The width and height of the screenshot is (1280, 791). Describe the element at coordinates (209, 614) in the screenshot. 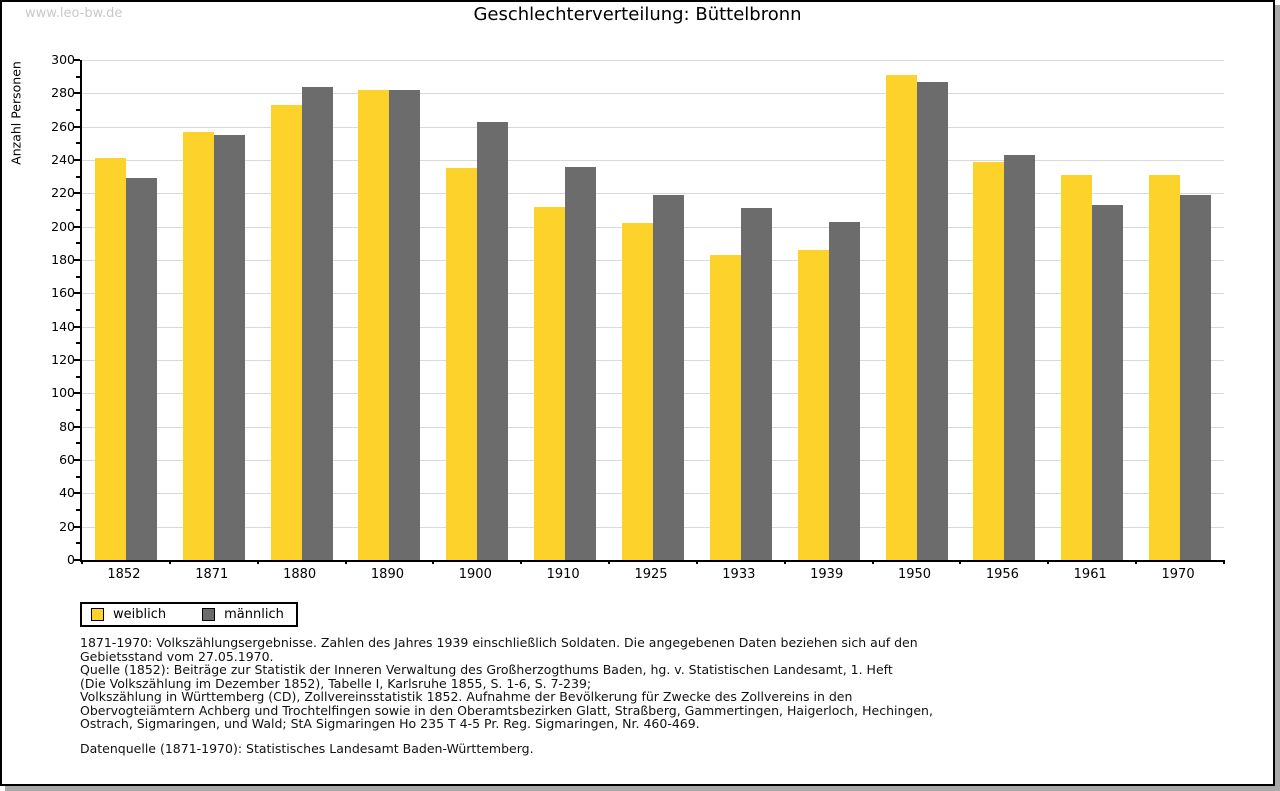

I see `legend-swatch-maennlich` at that location.